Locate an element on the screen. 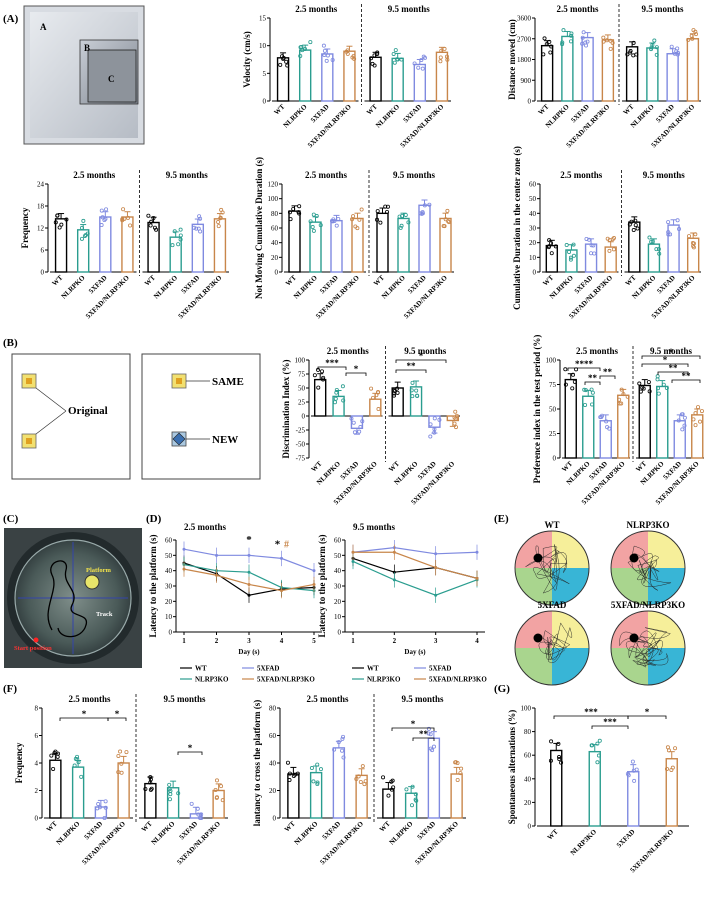 Image resolution: width=709 pixels, height=911 pixels. group-title: 9.5 months is located at coordinates (184, 699).